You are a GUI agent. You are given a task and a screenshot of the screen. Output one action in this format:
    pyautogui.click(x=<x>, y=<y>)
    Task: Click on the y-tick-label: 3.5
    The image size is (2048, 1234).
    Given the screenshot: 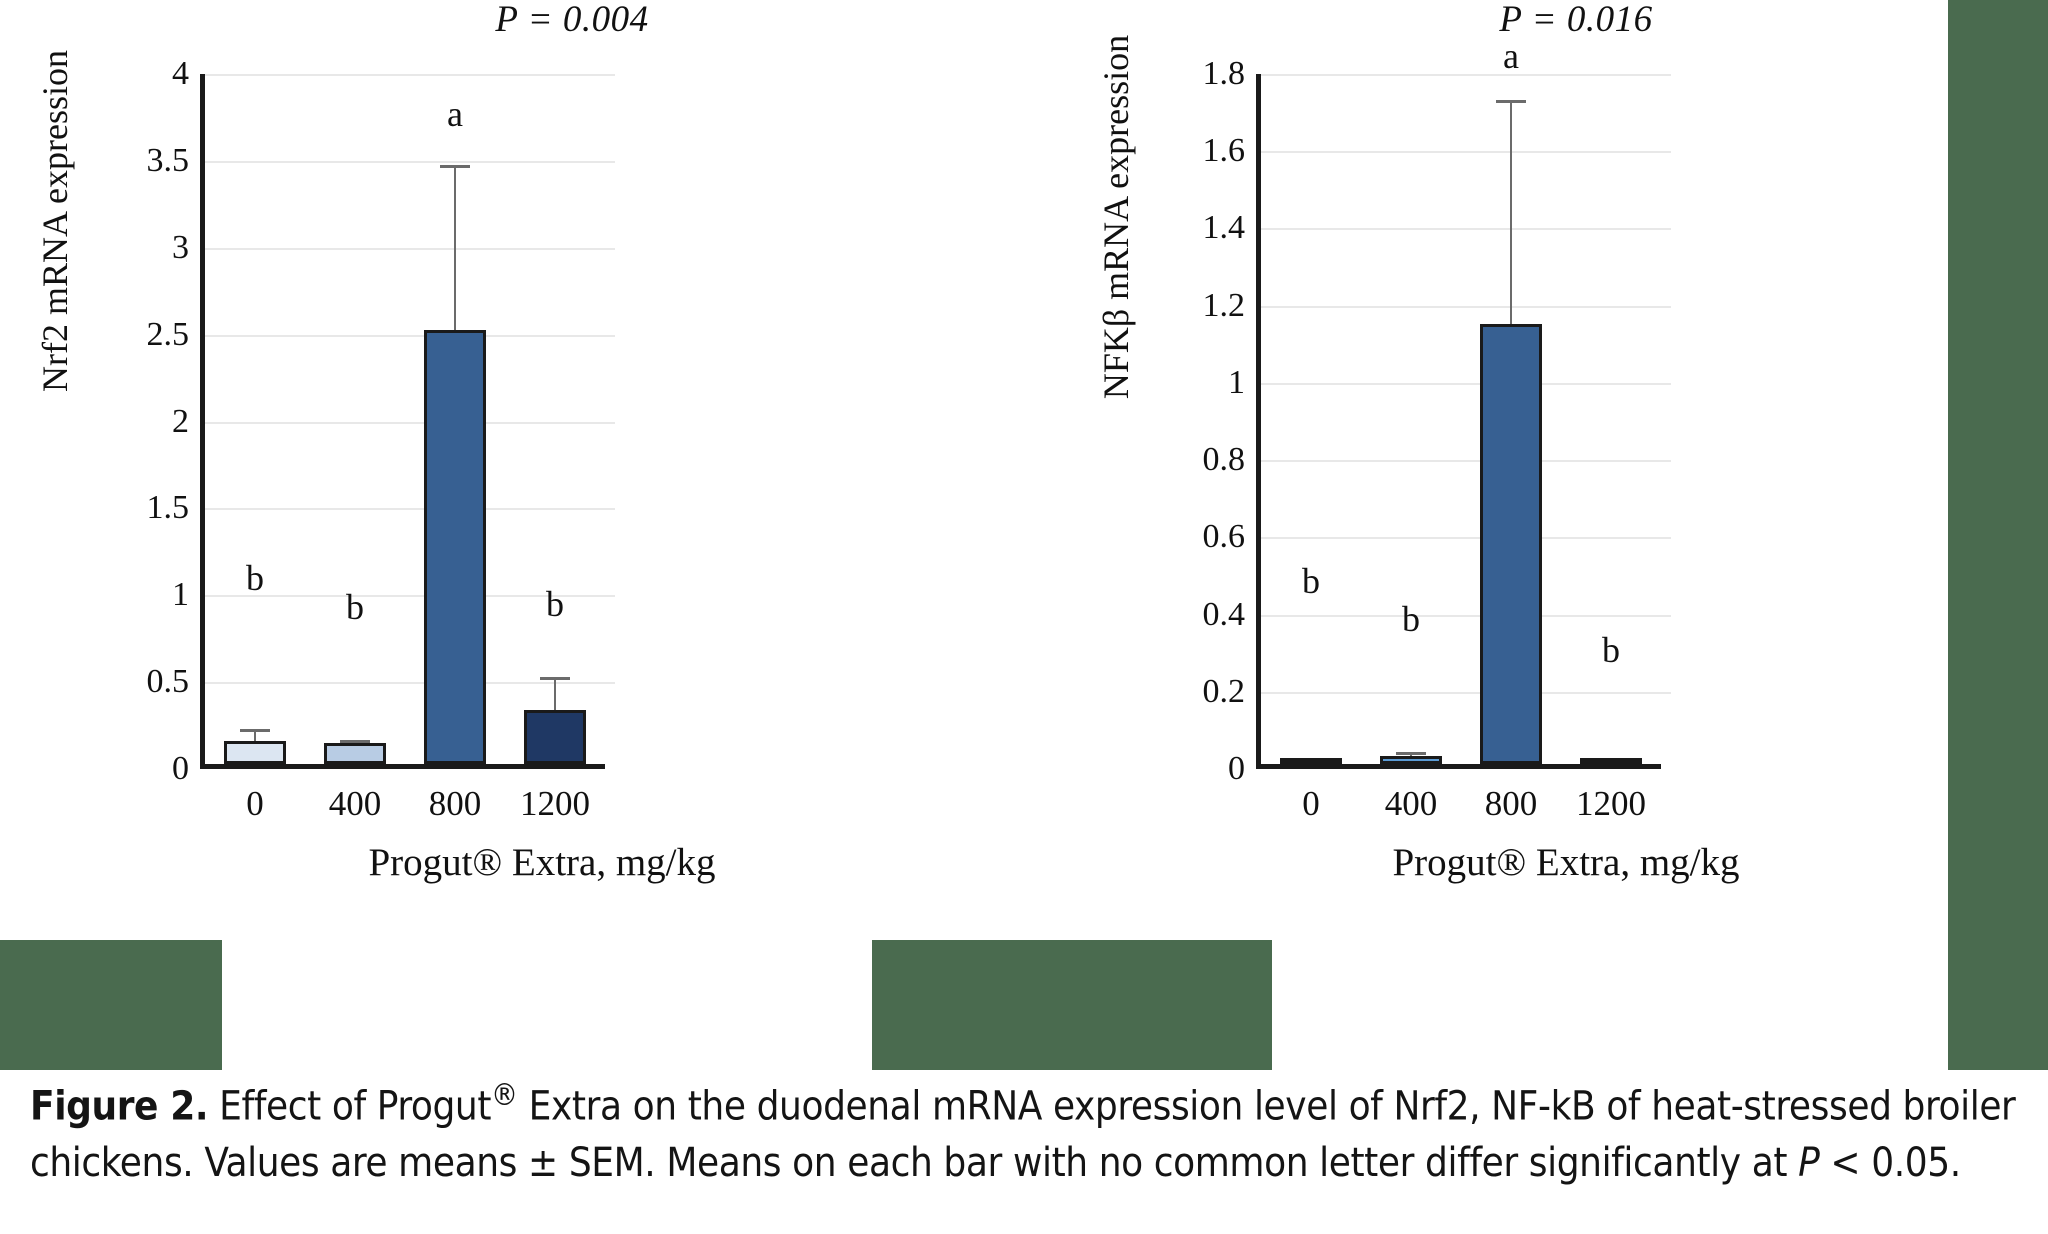 What is the action you would take?
    pyautogui.click(x=168, y=160)
    